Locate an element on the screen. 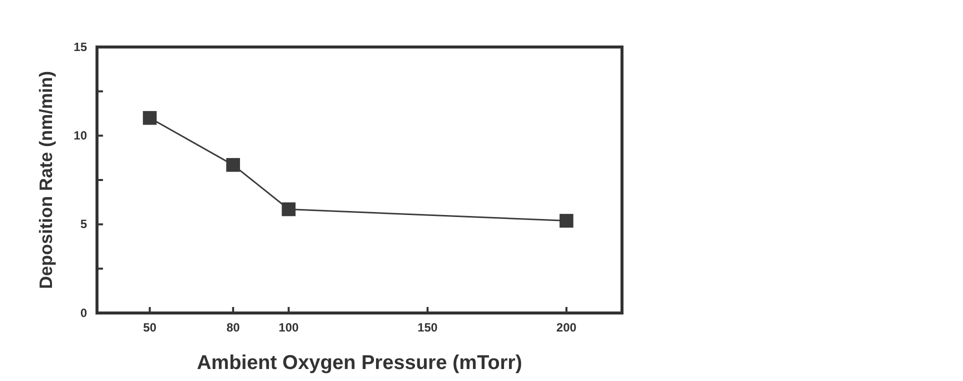 The image size is (963, 381). y-tick-label: 5 is located at coordinates (84, 224).